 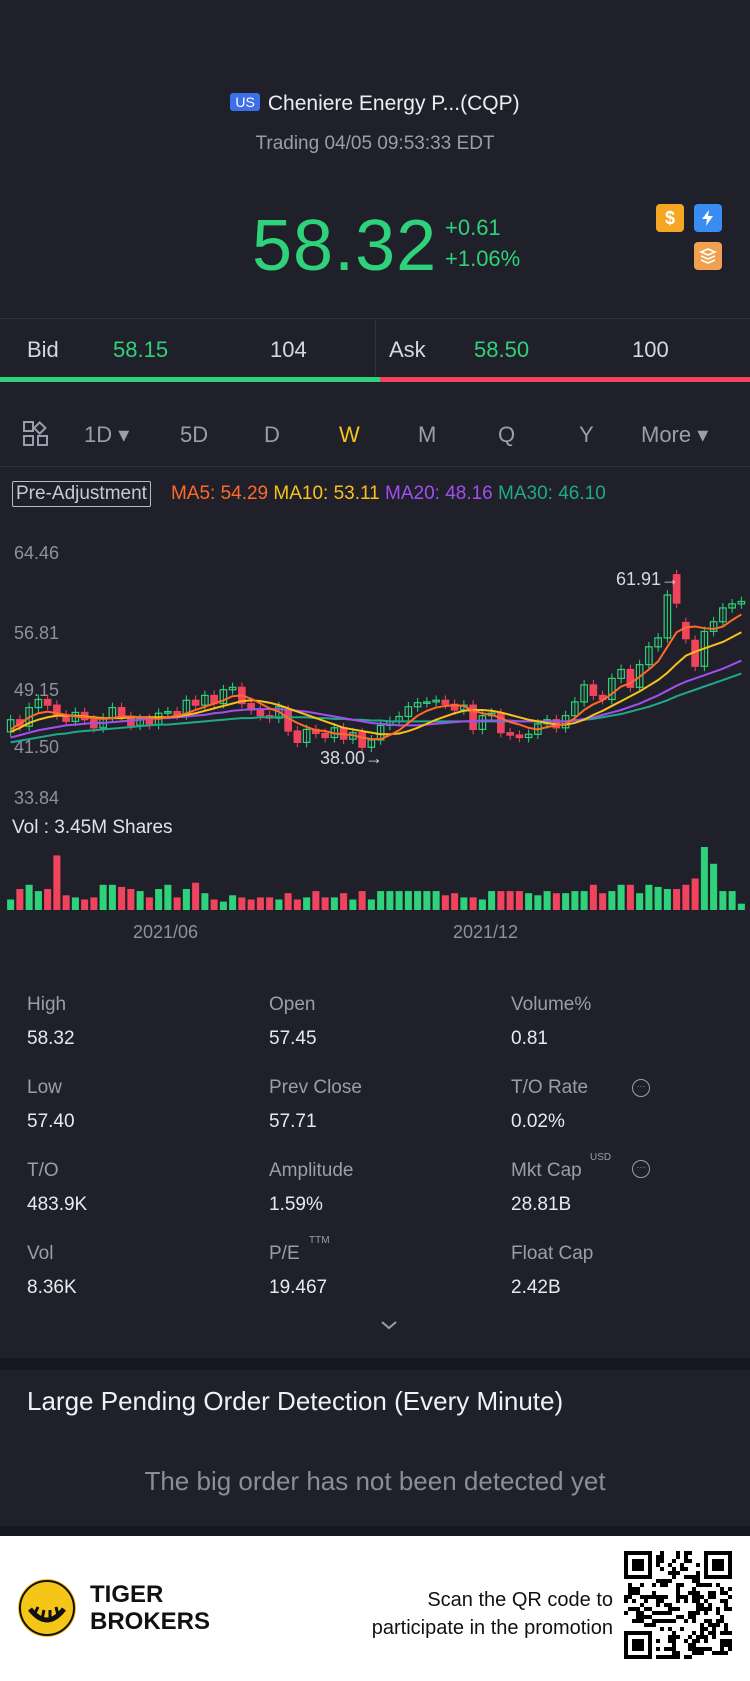 I want to click on pre-adjustment-button: Pre-Adjustment, so click(x=81, y=494).